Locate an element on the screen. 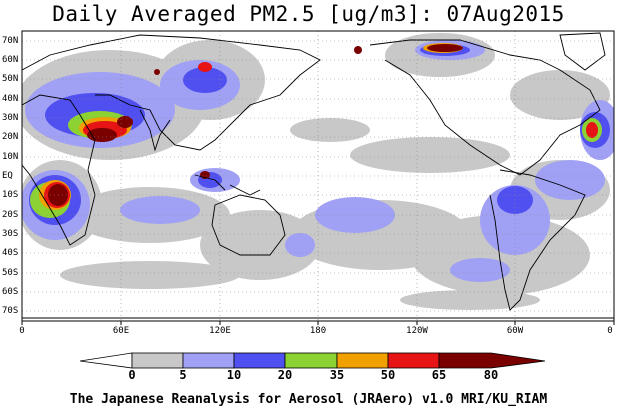 The width and height of the screenshot is (617, 410). colorbar-high-arrow is located at coordinates (492, 360).